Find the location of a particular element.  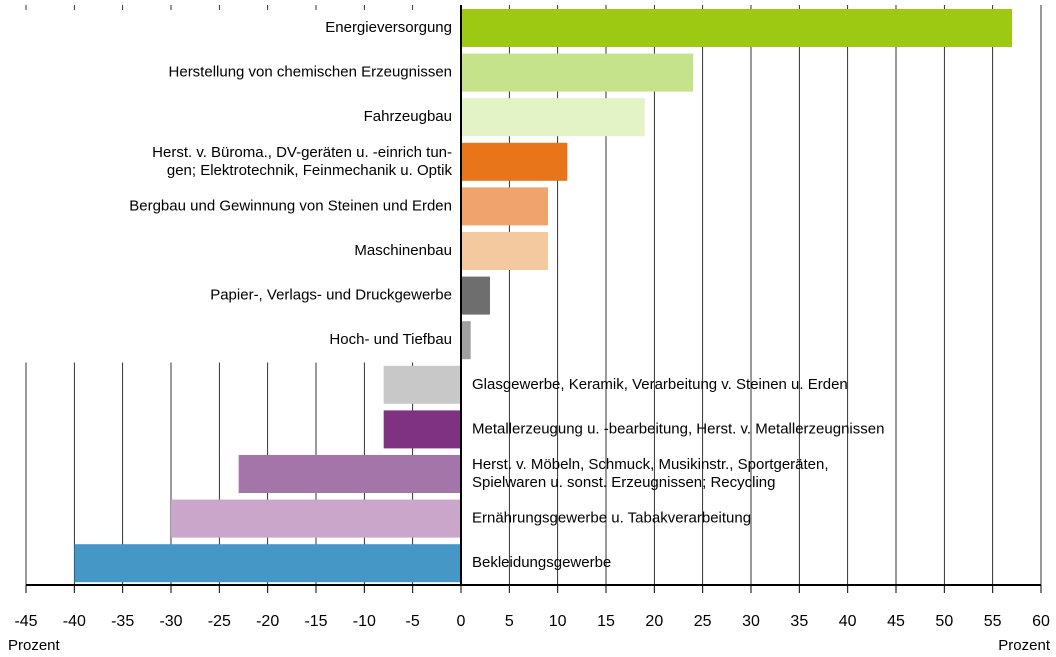

category-label: Ernährungsgewerbe u. Tabakverarbeitung is located at coordinates (611, 518).